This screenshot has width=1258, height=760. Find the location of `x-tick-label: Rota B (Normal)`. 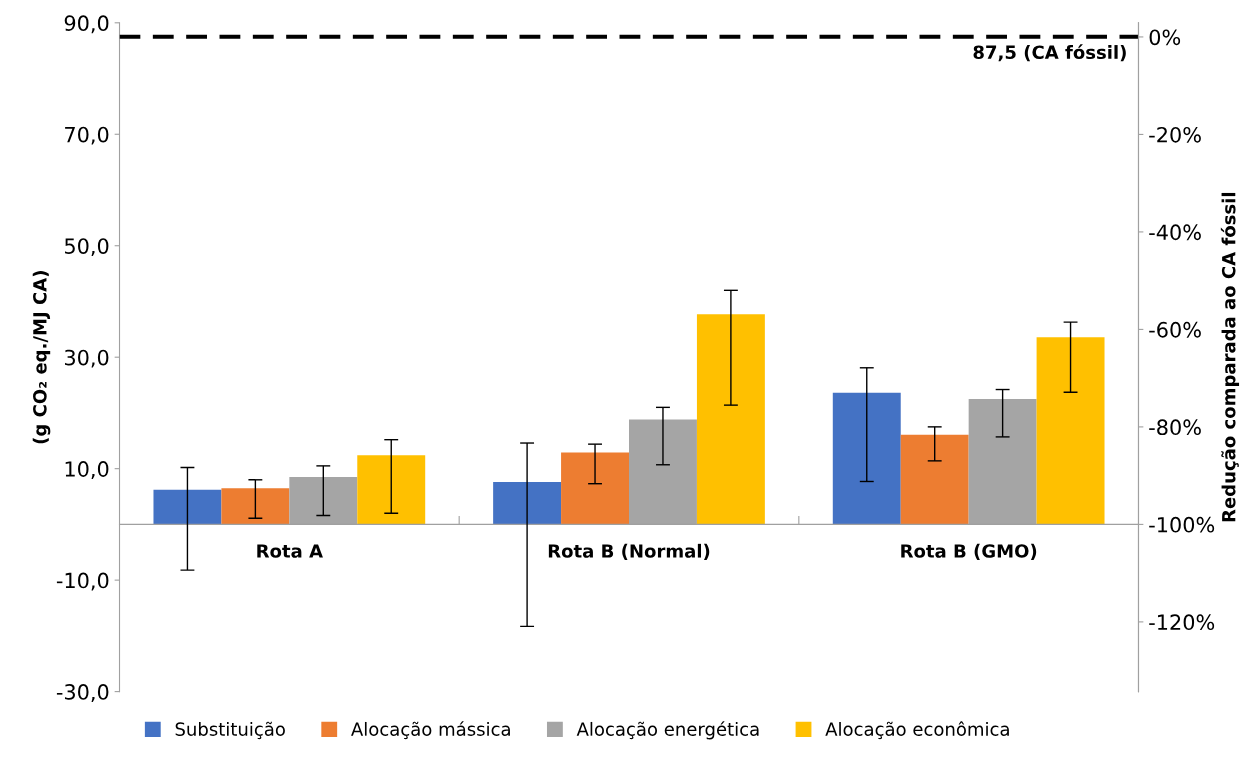

x-tick-label: Rota B (Normal) is located at coordinates (629, 551).